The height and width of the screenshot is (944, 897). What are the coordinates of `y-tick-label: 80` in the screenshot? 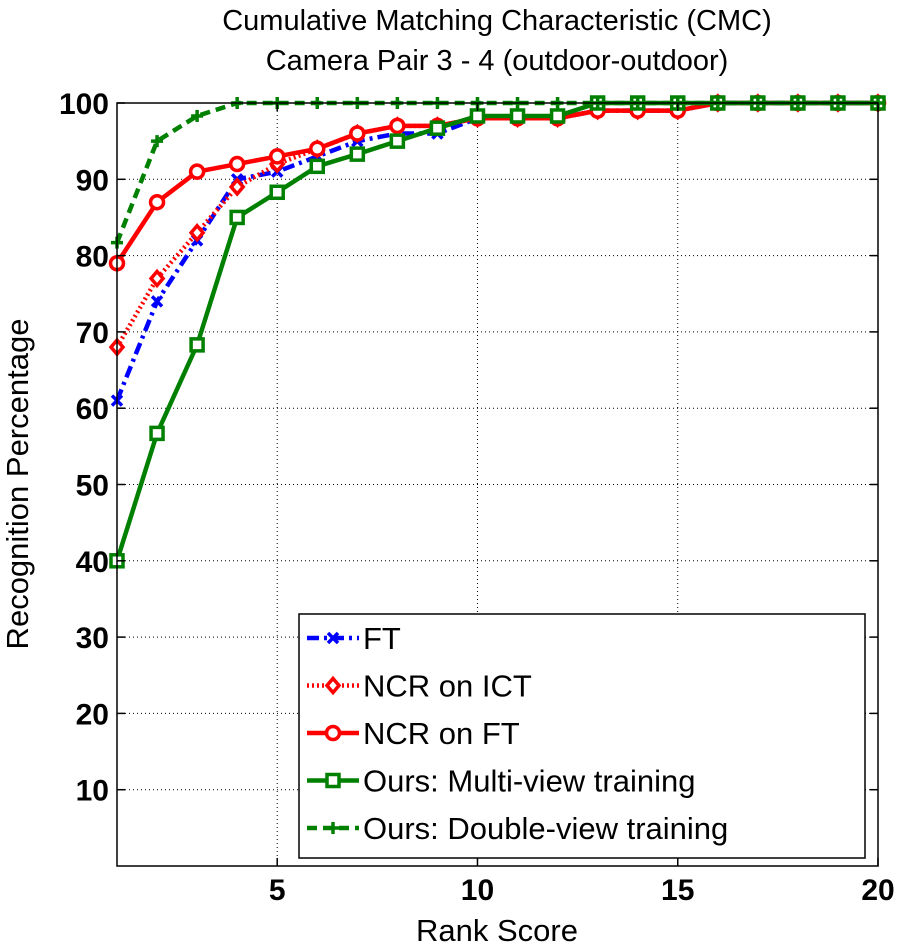 It's located at (92, 257).